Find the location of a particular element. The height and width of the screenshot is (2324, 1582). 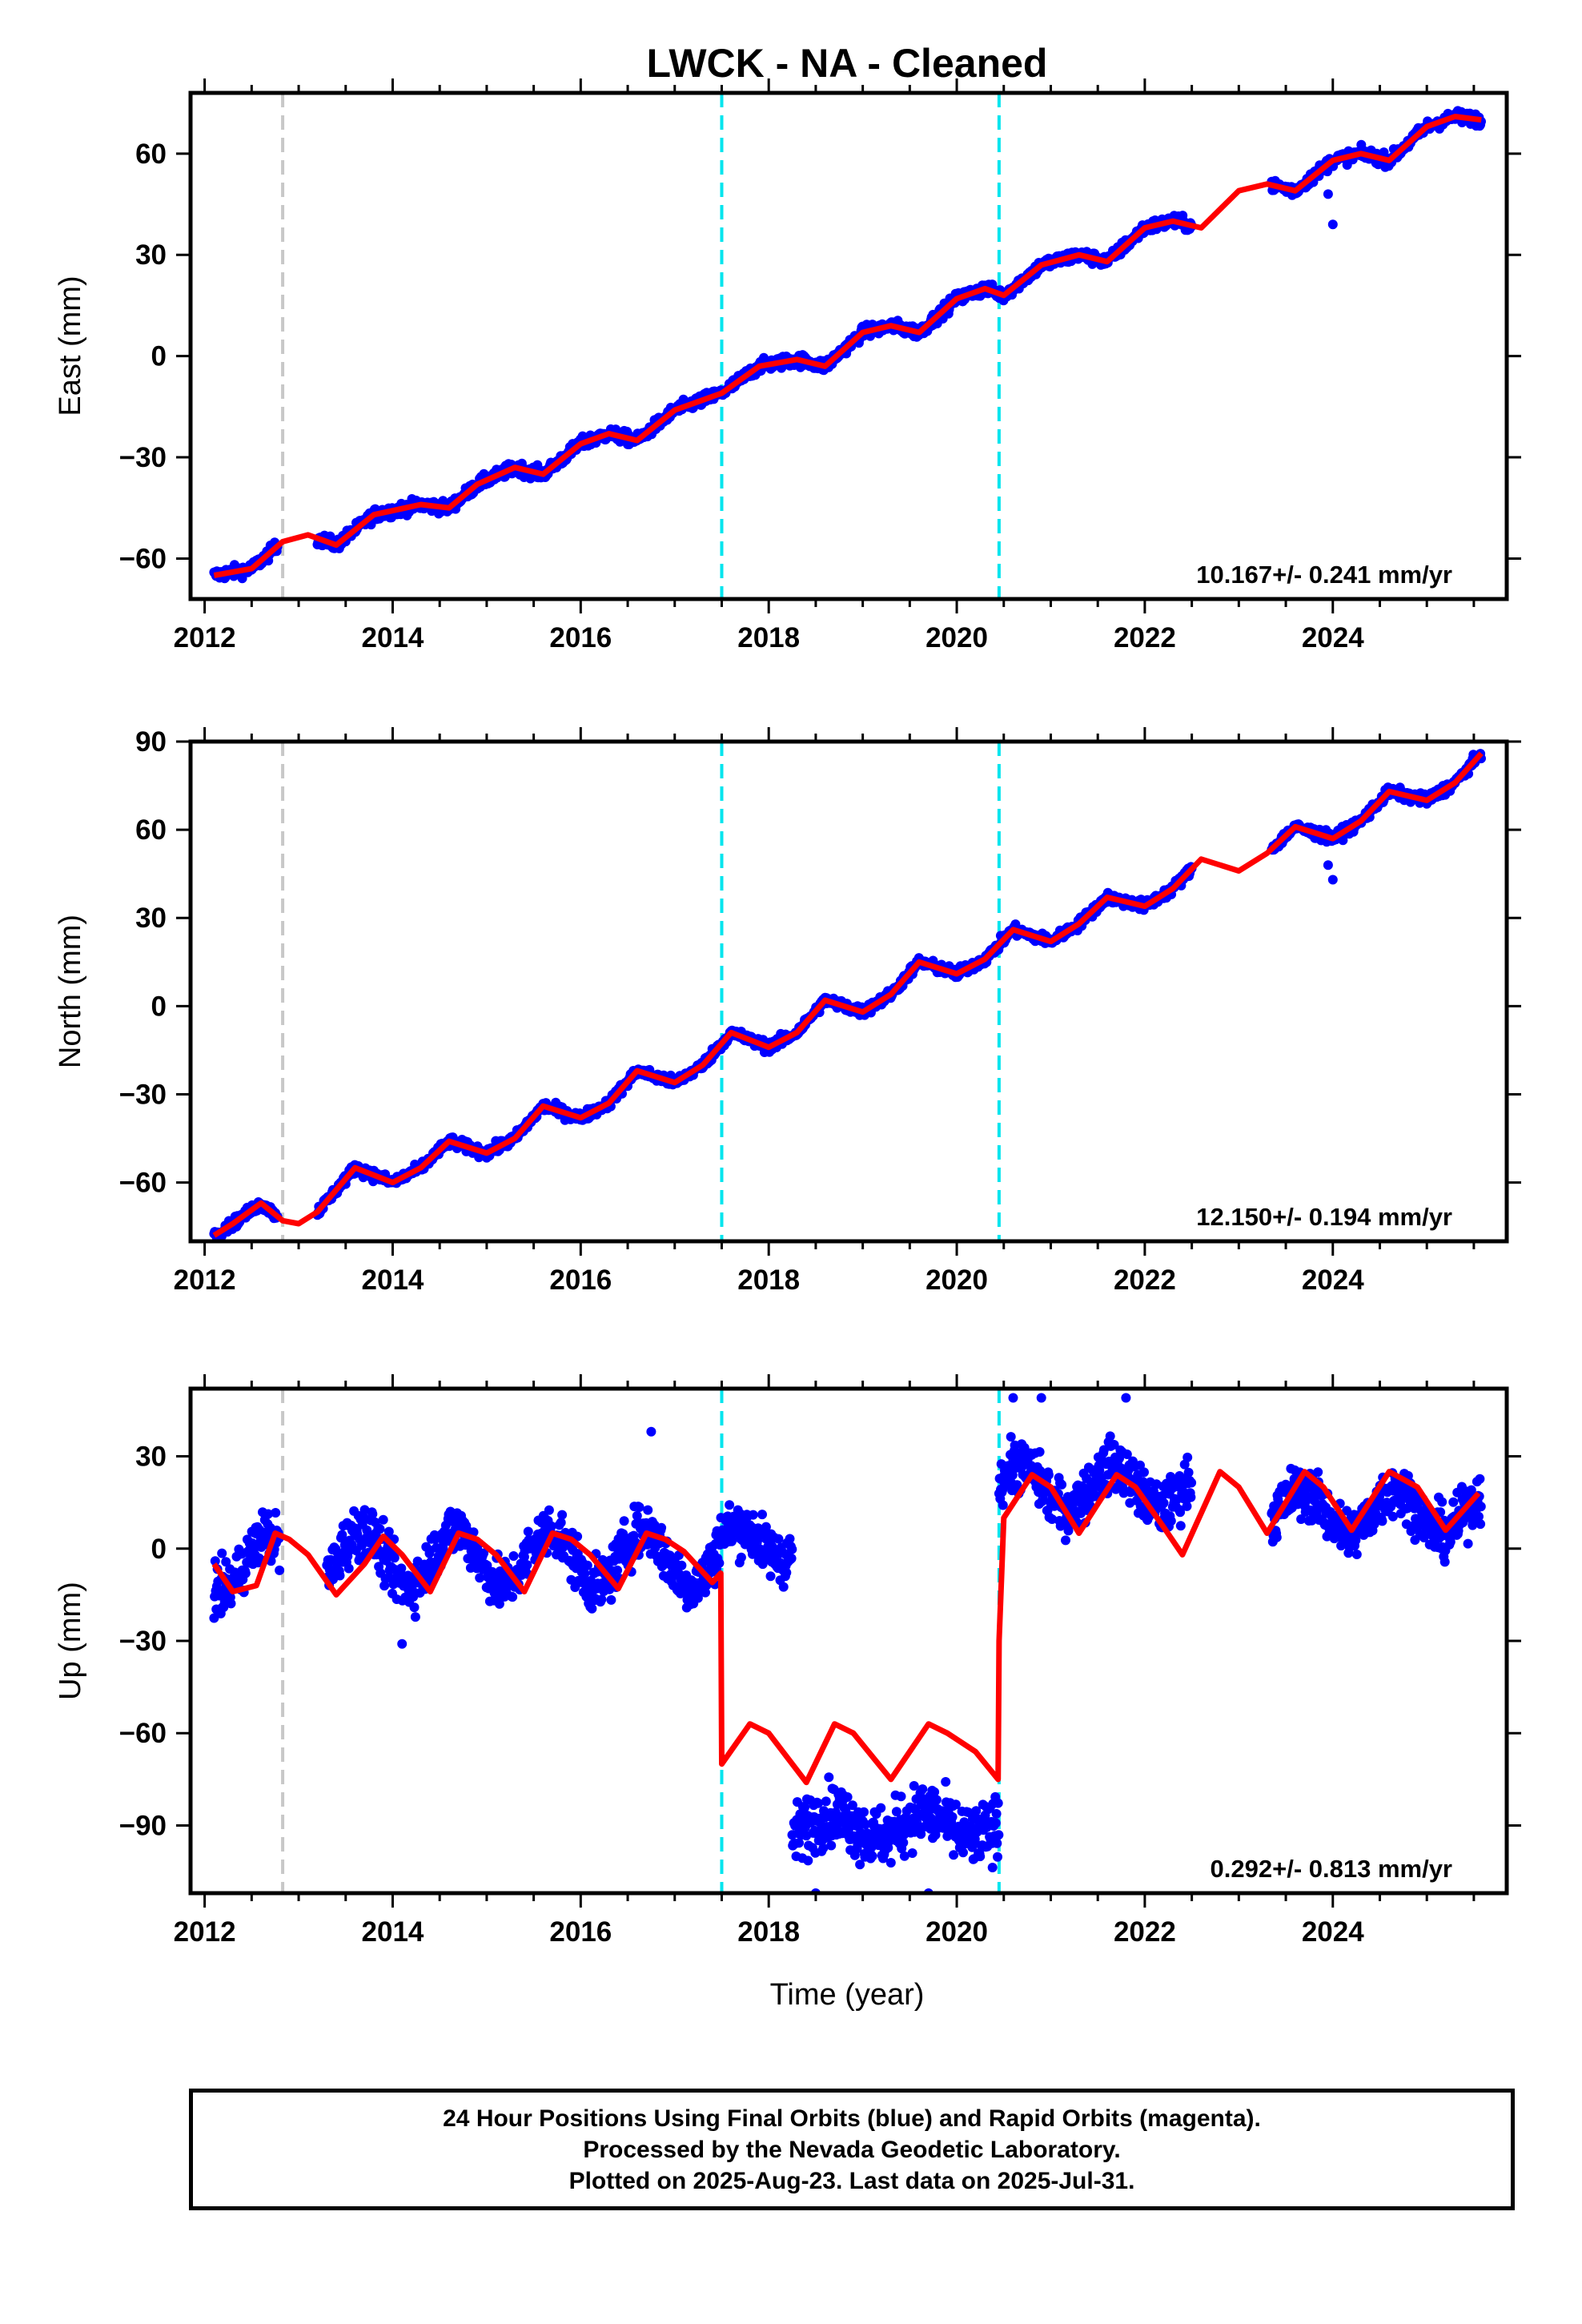

chart-title: LWCK - NA - Cleaned is located at coordinates (847, 63).